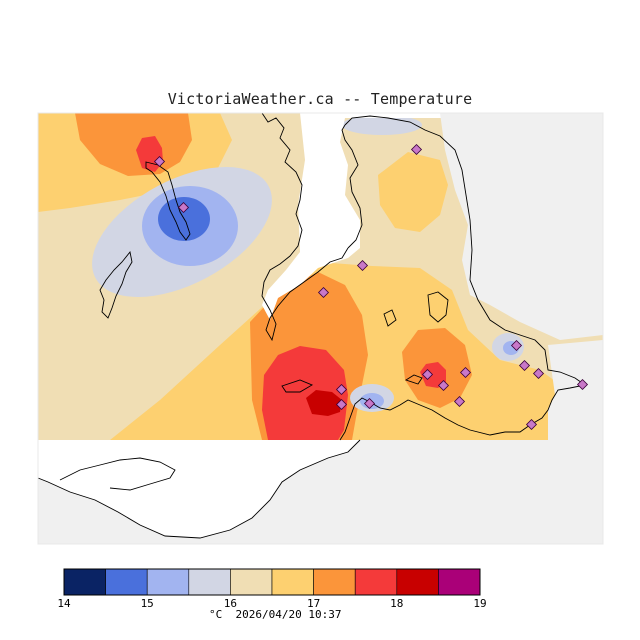 The image size is (640, 640). What do you see at coordinates (413, 192) in the screenshot?
I see `contour-16.5-17-east` at bounding box center [413, 192].